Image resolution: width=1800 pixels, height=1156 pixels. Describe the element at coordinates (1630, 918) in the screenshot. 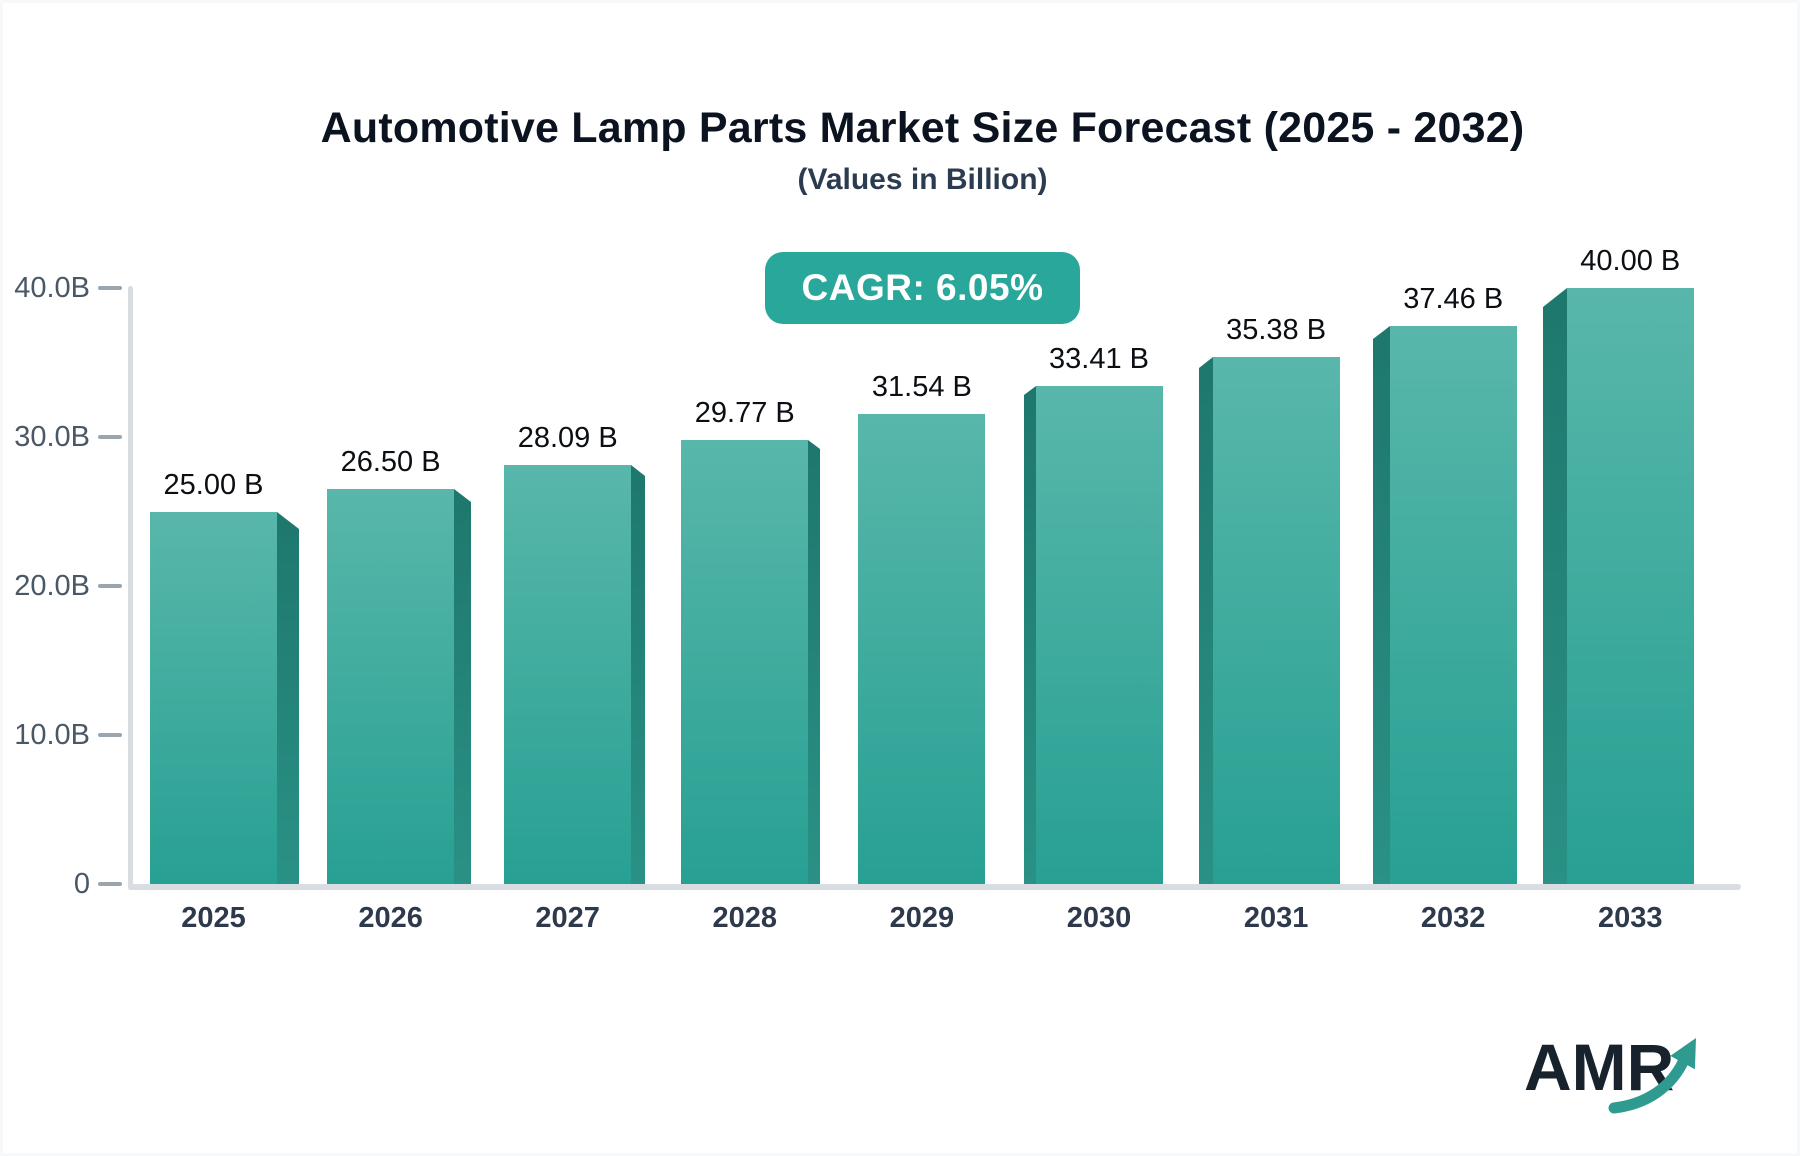

I see `x-axis-label-2033: 2033` at that location.